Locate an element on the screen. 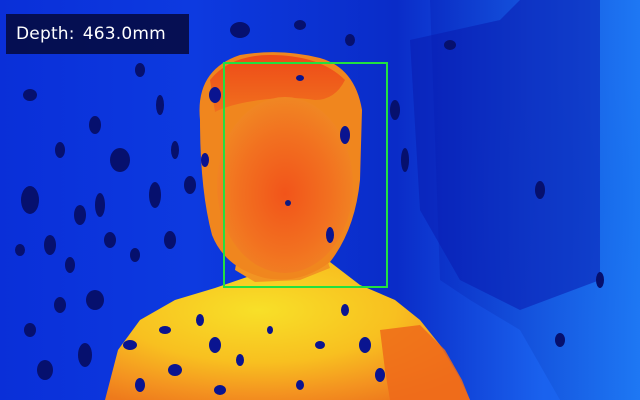 The width and height of the screenshot is (640, 400). hair-region is located at coordinates (277, 83).